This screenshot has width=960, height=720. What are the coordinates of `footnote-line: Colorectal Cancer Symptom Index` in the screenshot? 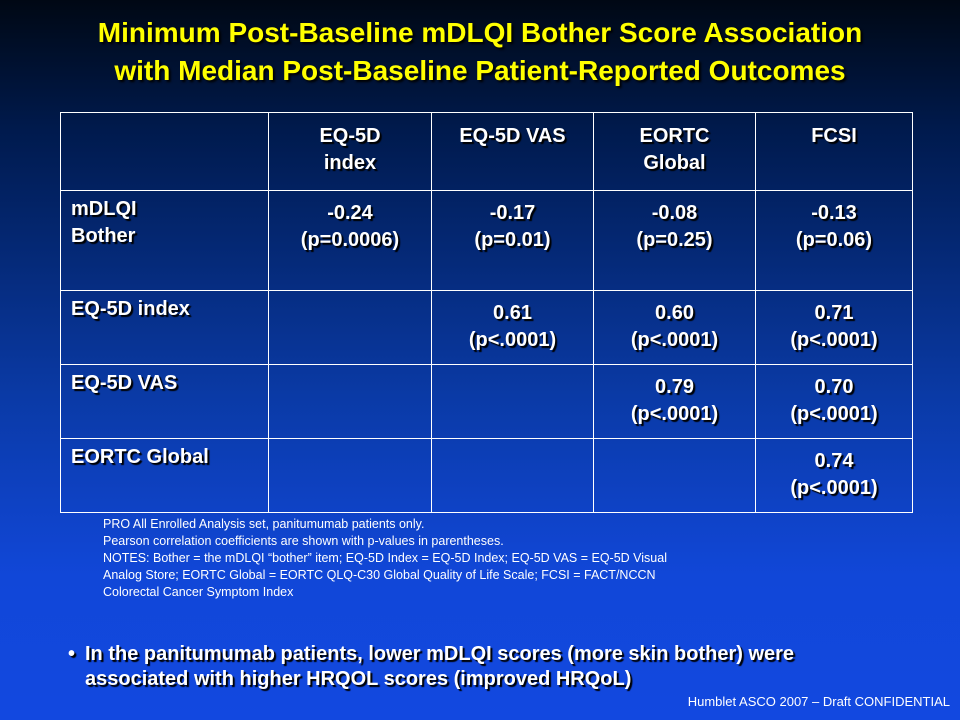 It's located at (198, 592).